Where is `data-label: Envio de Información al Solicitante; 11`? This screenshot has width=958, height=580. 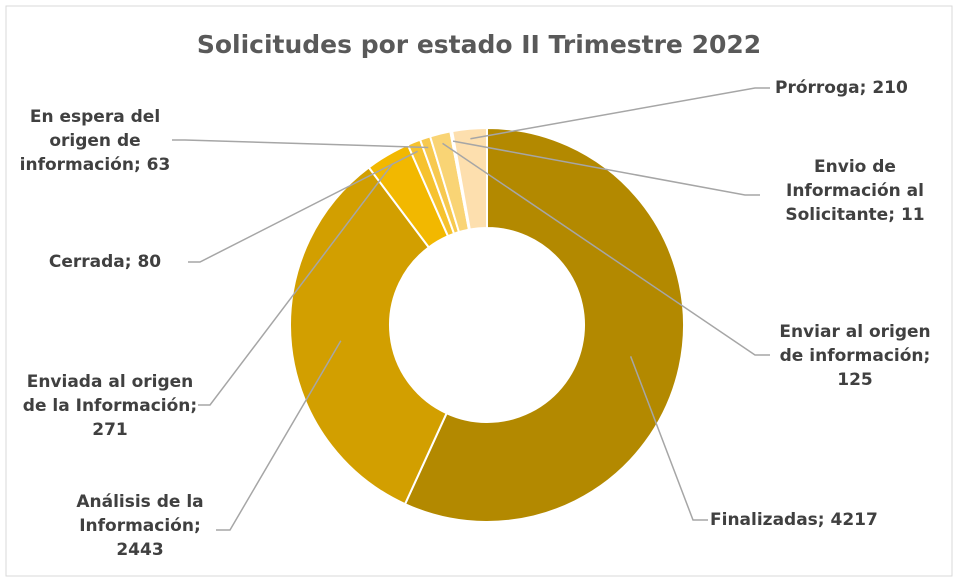 data-label: Envio de Información al Solicitante; 11 is located at coordinates (855, 191).